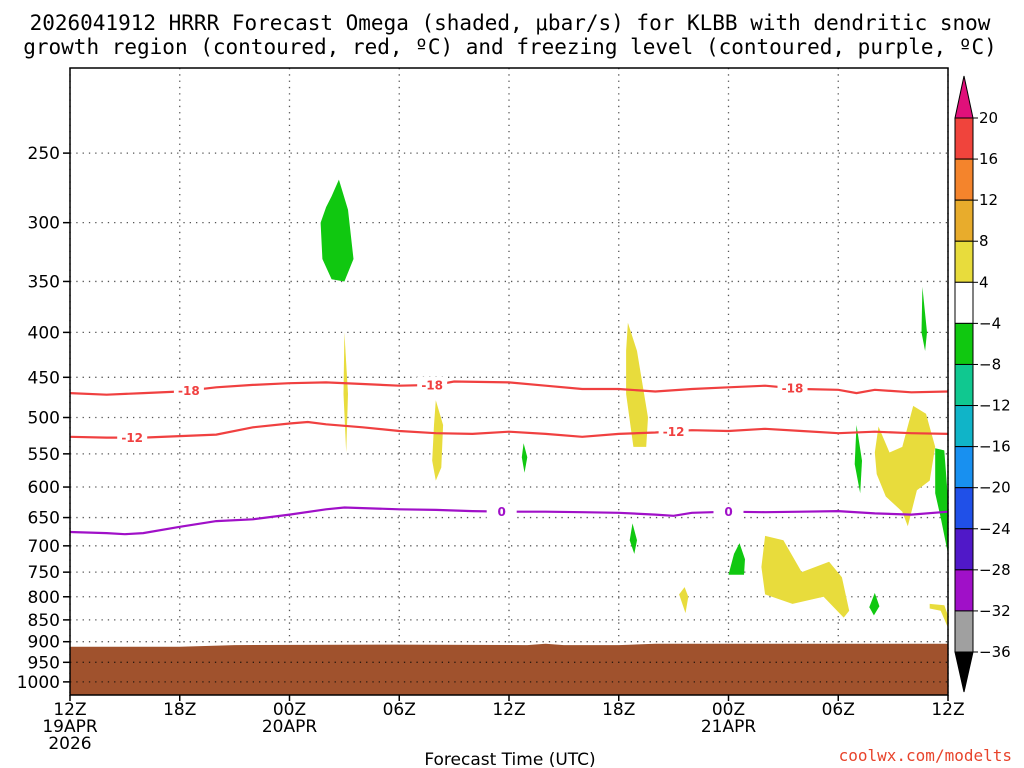 The width and height of the screenshot is (1024, 768). I want to click on y-tick-label: 1000, so click(38, 683).